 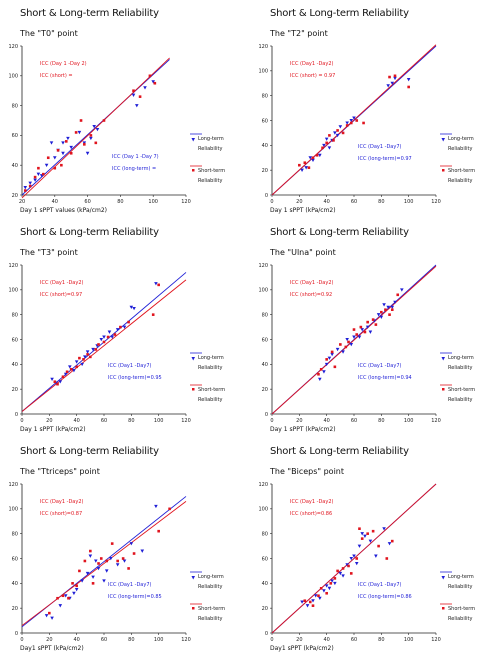 What do you see at coordinates (385, 597) in the screenshot?
I see `icc-long-value: ICC (long-term)=0.86` at bounding box center [385, 597].